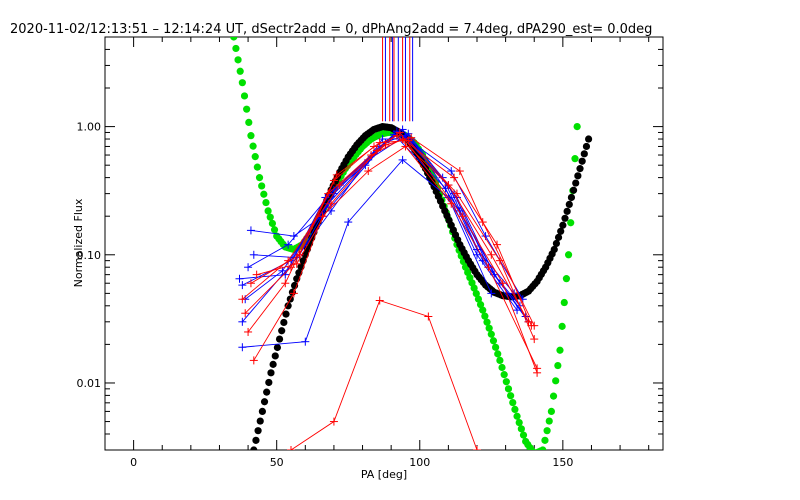 The height and width of the screenshot is (500, 800). I want to click on blue-7-point, so click(459, 210).